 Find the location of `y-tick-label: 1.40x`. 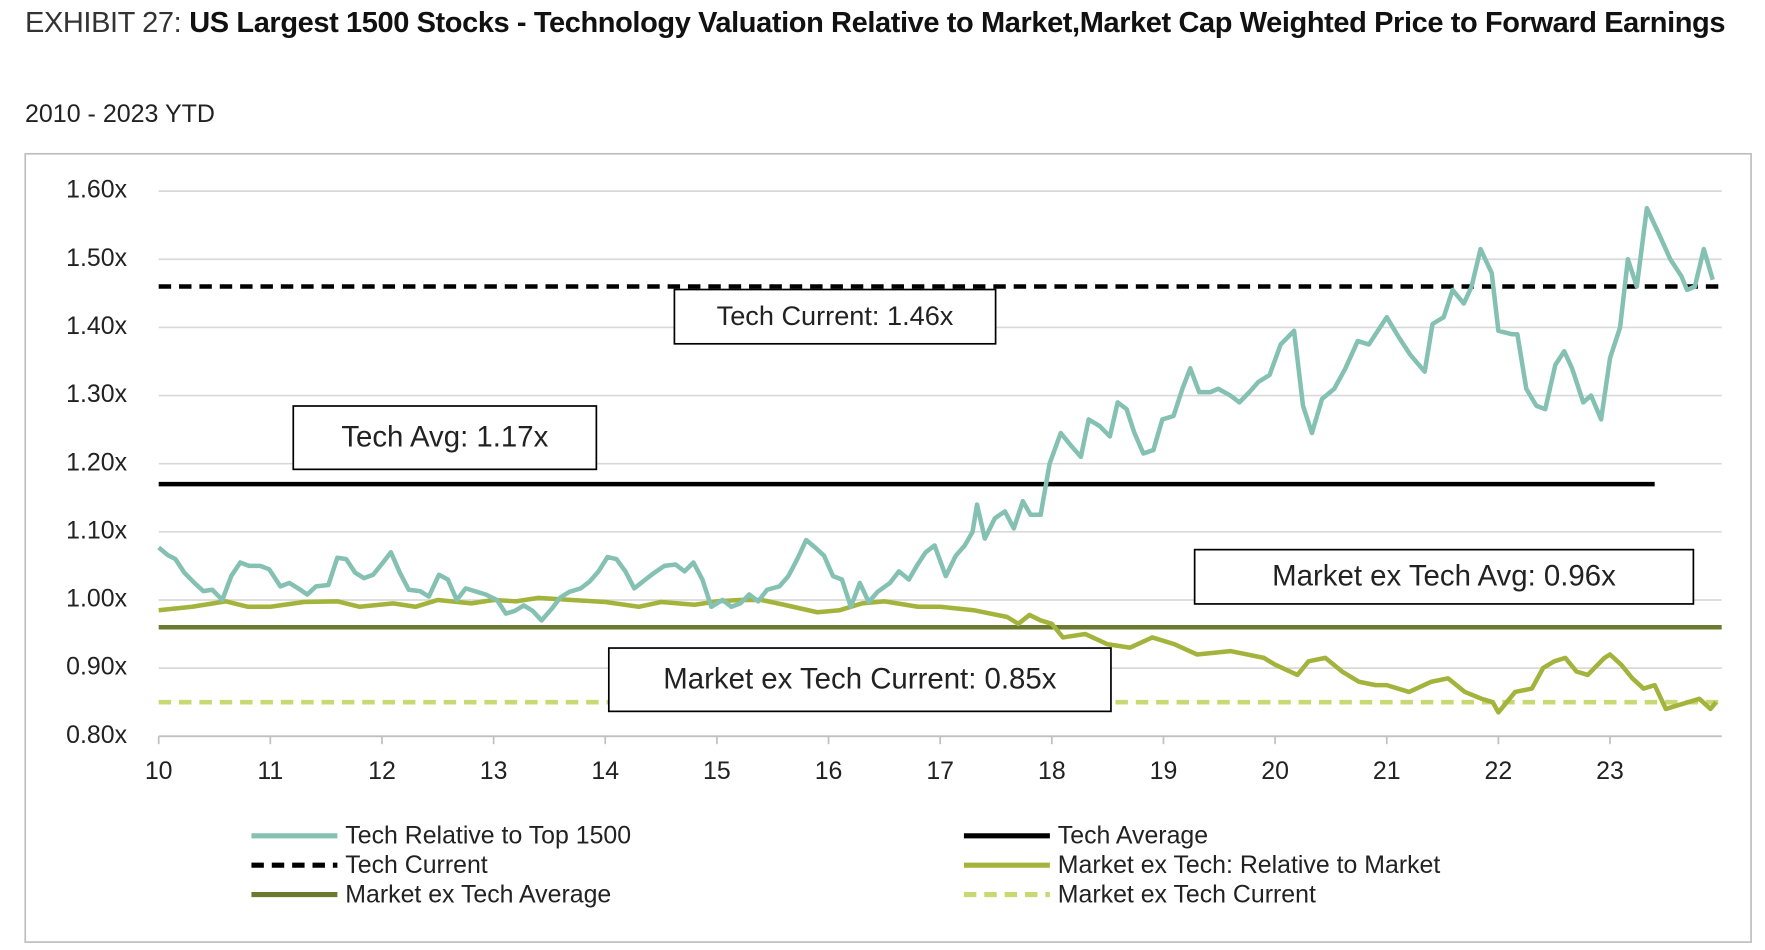

y-tick-label: 1.40x is located at coordinates (96, 326).